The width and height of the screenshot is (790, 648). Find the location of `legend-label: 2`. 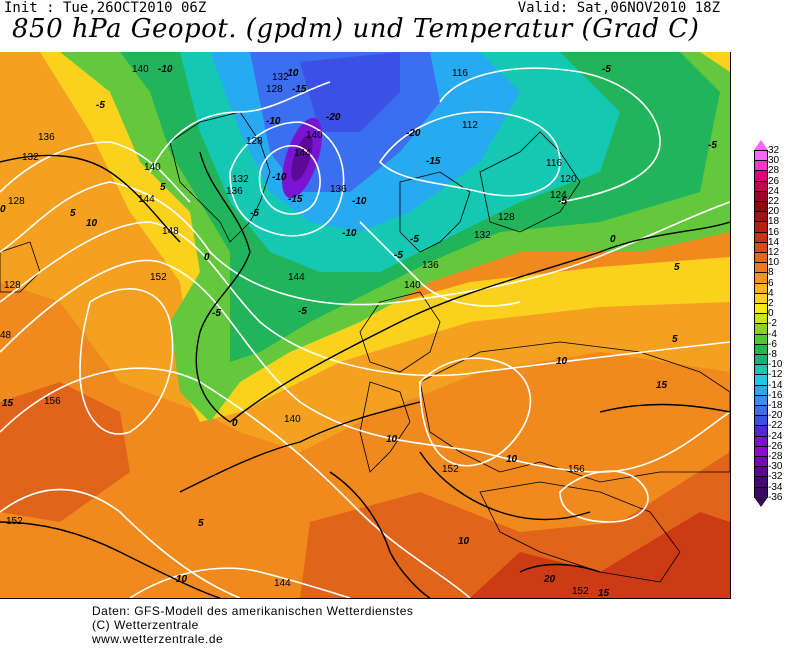

legend-label: 2 is located at coordinates (771, 303).